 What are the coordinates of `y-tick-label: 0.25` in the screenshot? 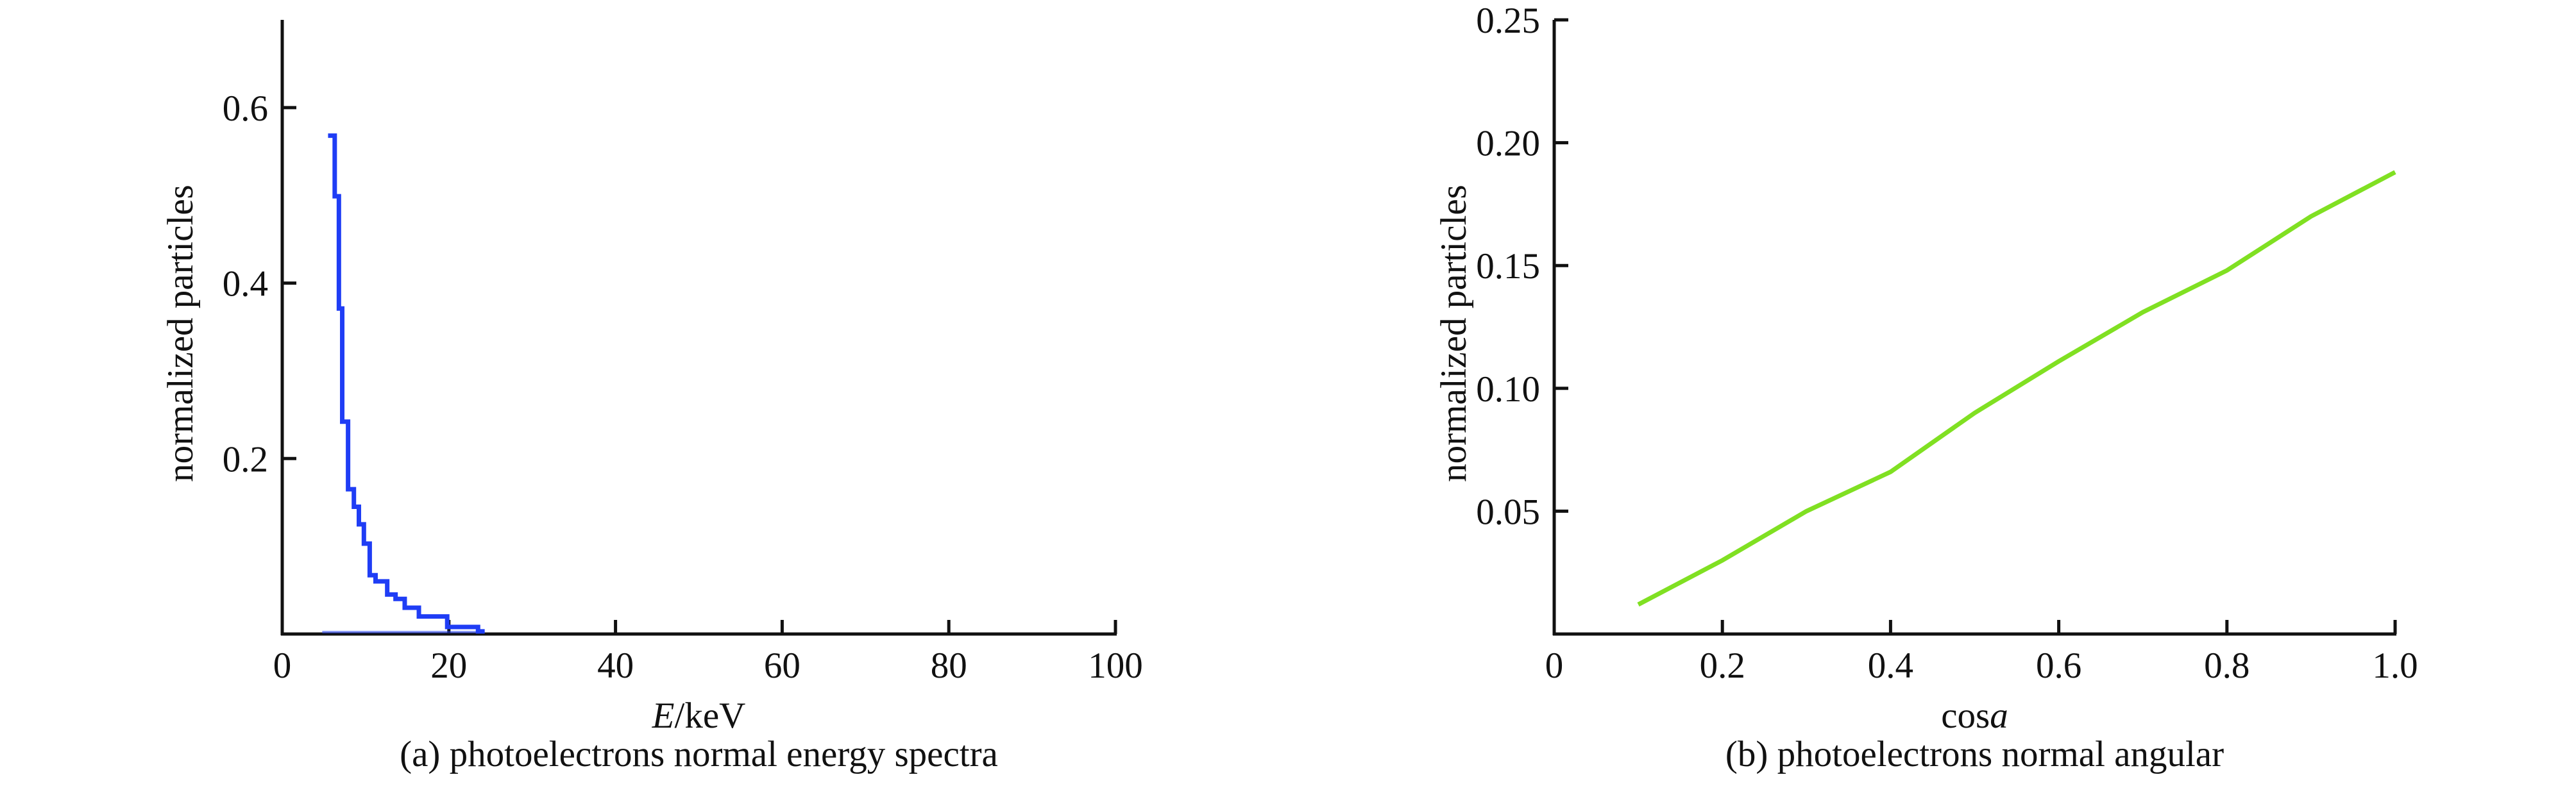 It's located at (1508, 21).